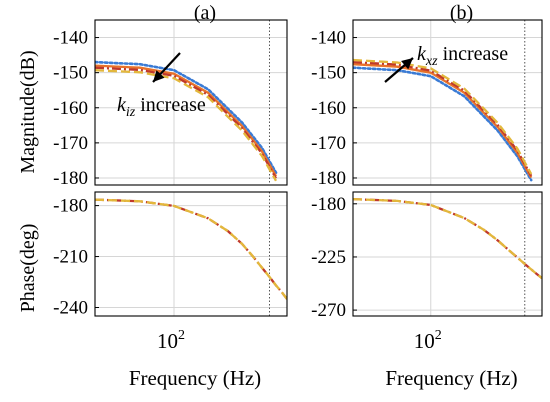  Describe the element at coordinates (328, 257) in the screenshot. I see `y-tick-label: -225` at that location.